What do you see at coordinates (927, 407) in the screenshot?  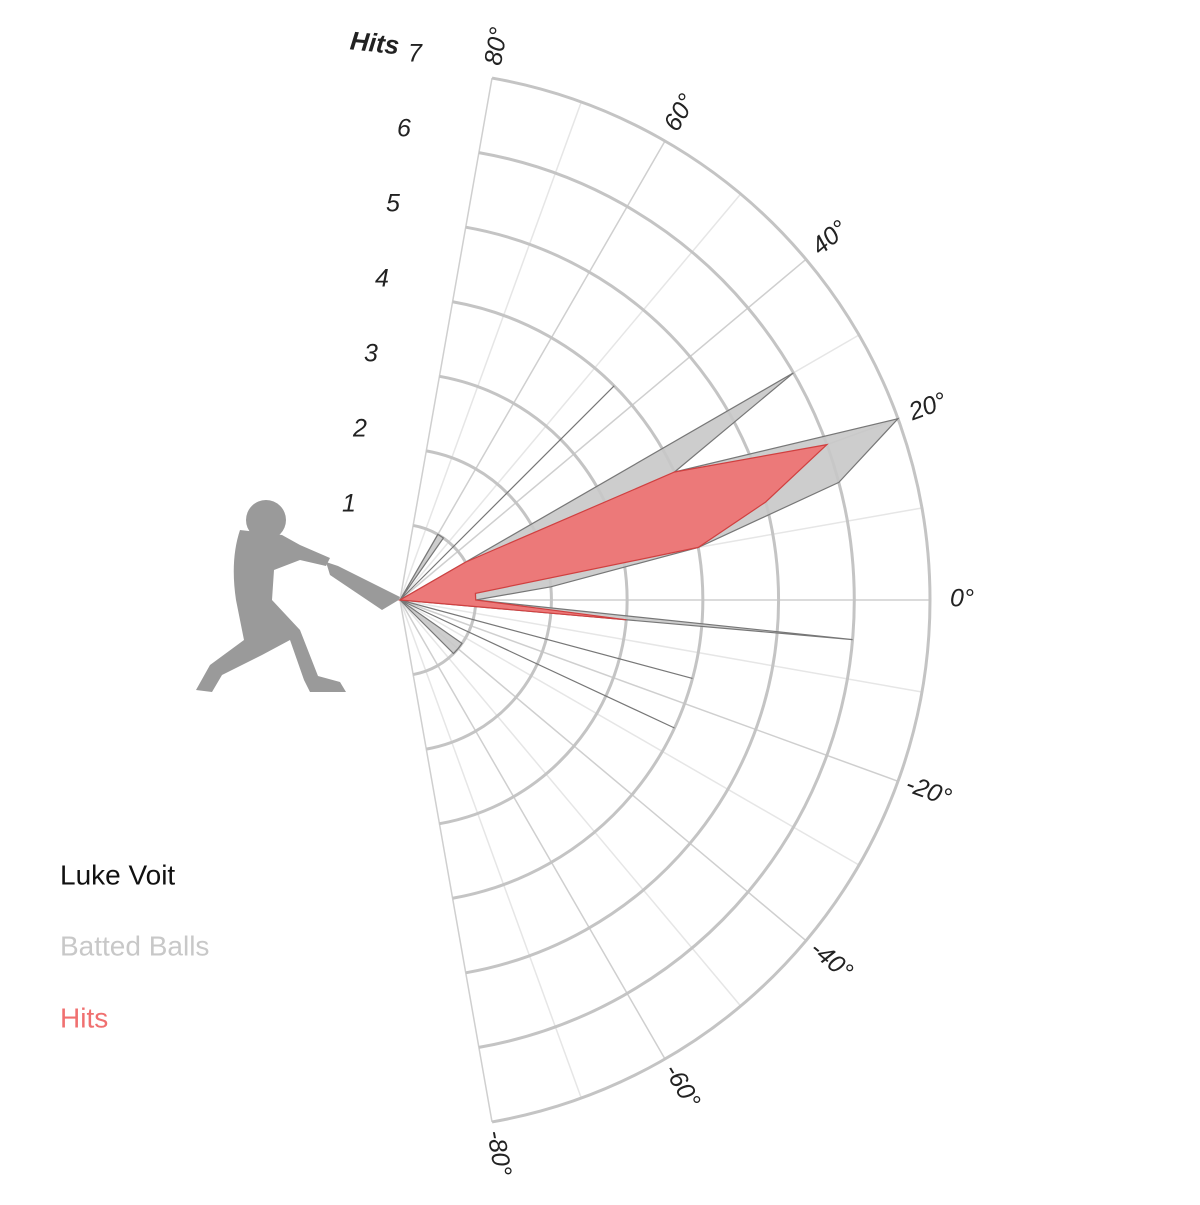 I see `angle-tick-label: 20°` at bounding box center [927, 407].